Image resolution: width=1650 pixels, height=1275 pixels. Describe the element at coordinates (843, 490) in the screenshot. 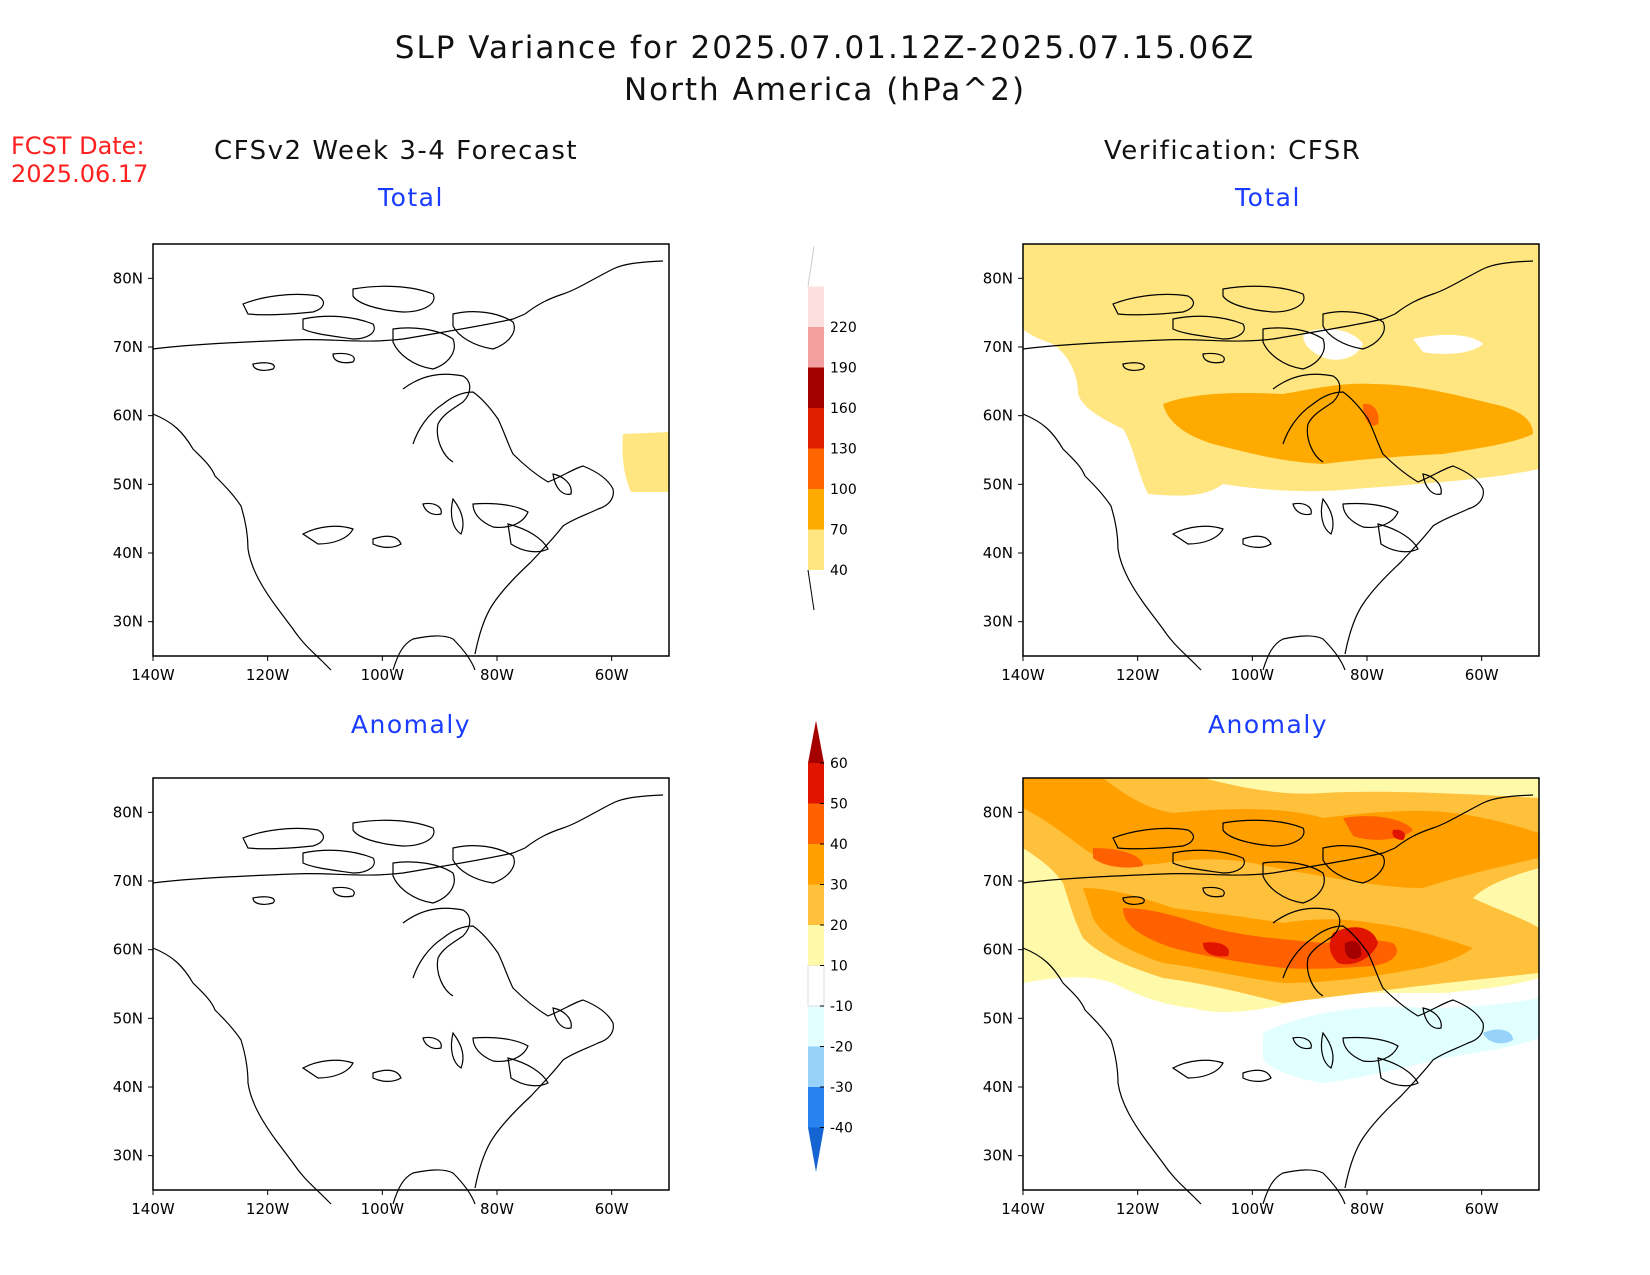

I see `colorbar-label: 100` at that location.